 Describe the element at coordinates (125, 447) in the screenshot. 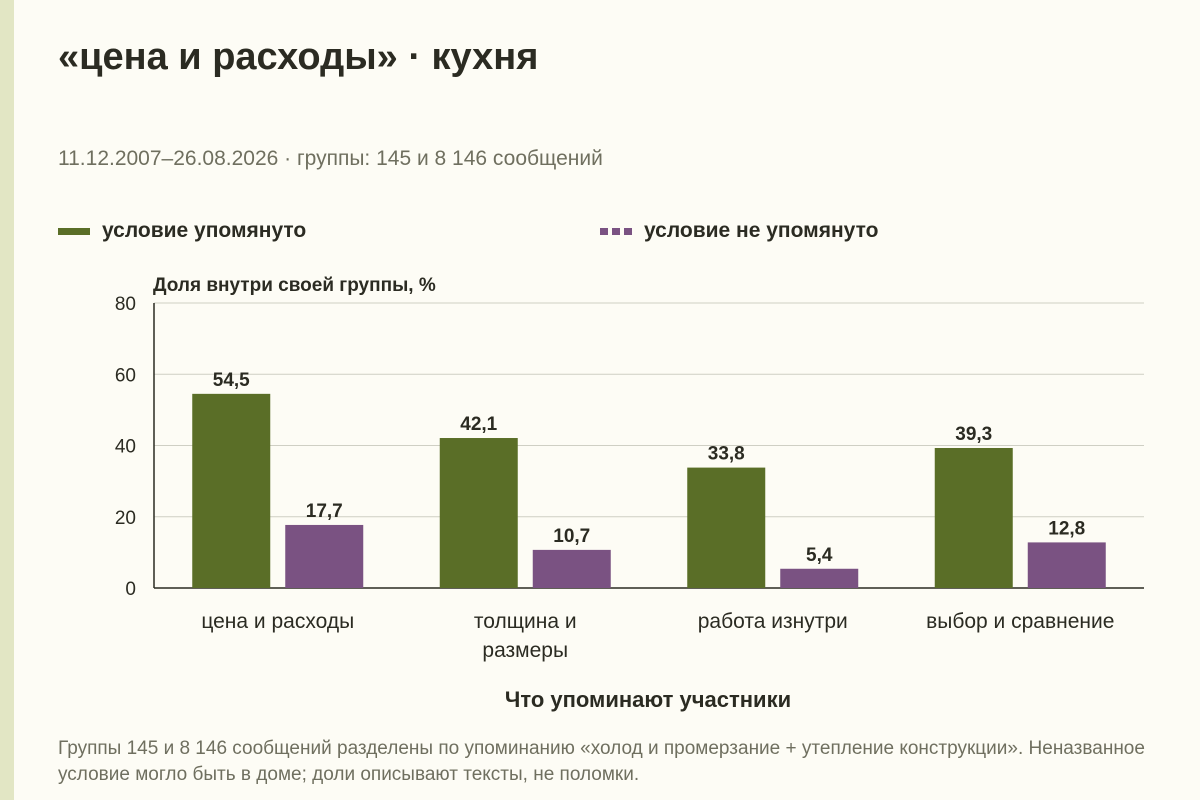

I see `y-tick-label: 40` at that location.